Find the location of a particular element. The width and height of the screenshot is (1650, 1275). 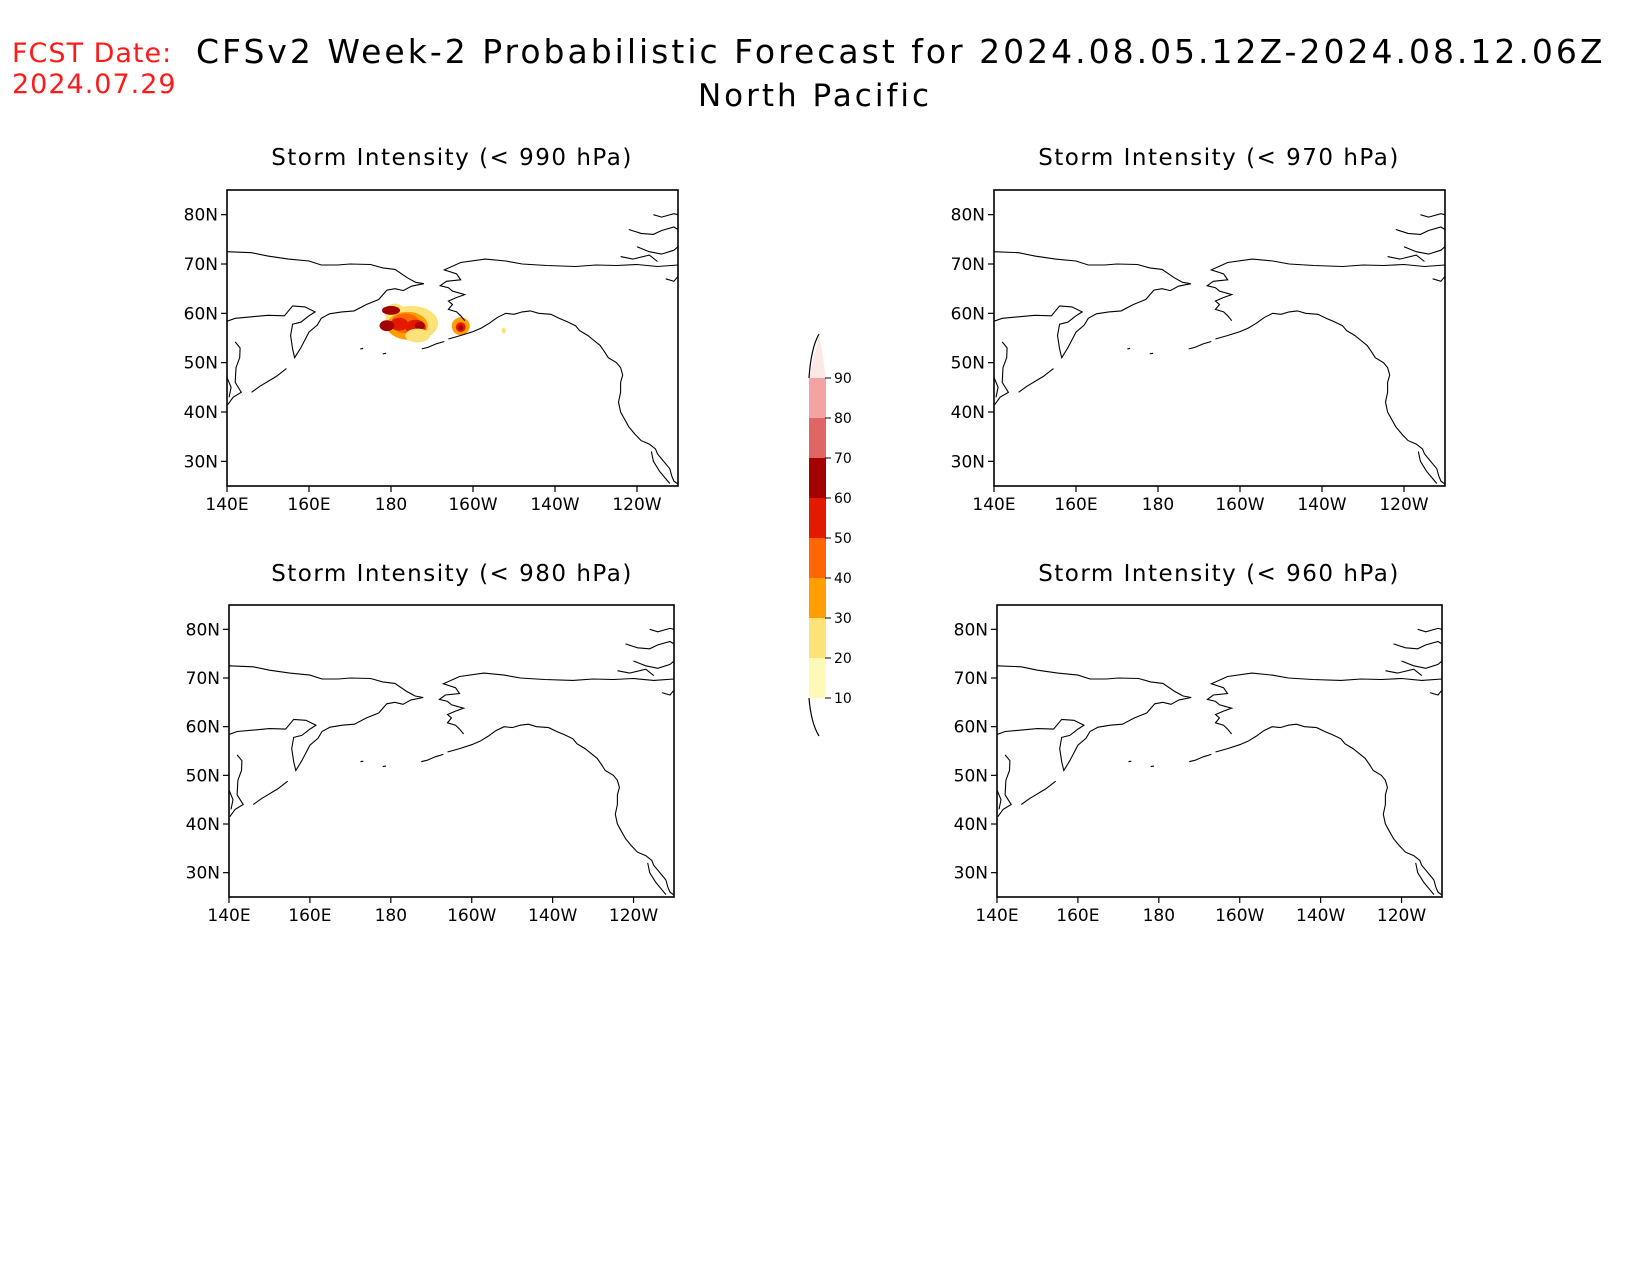

map-frame is located at coordinates (1219, 338).